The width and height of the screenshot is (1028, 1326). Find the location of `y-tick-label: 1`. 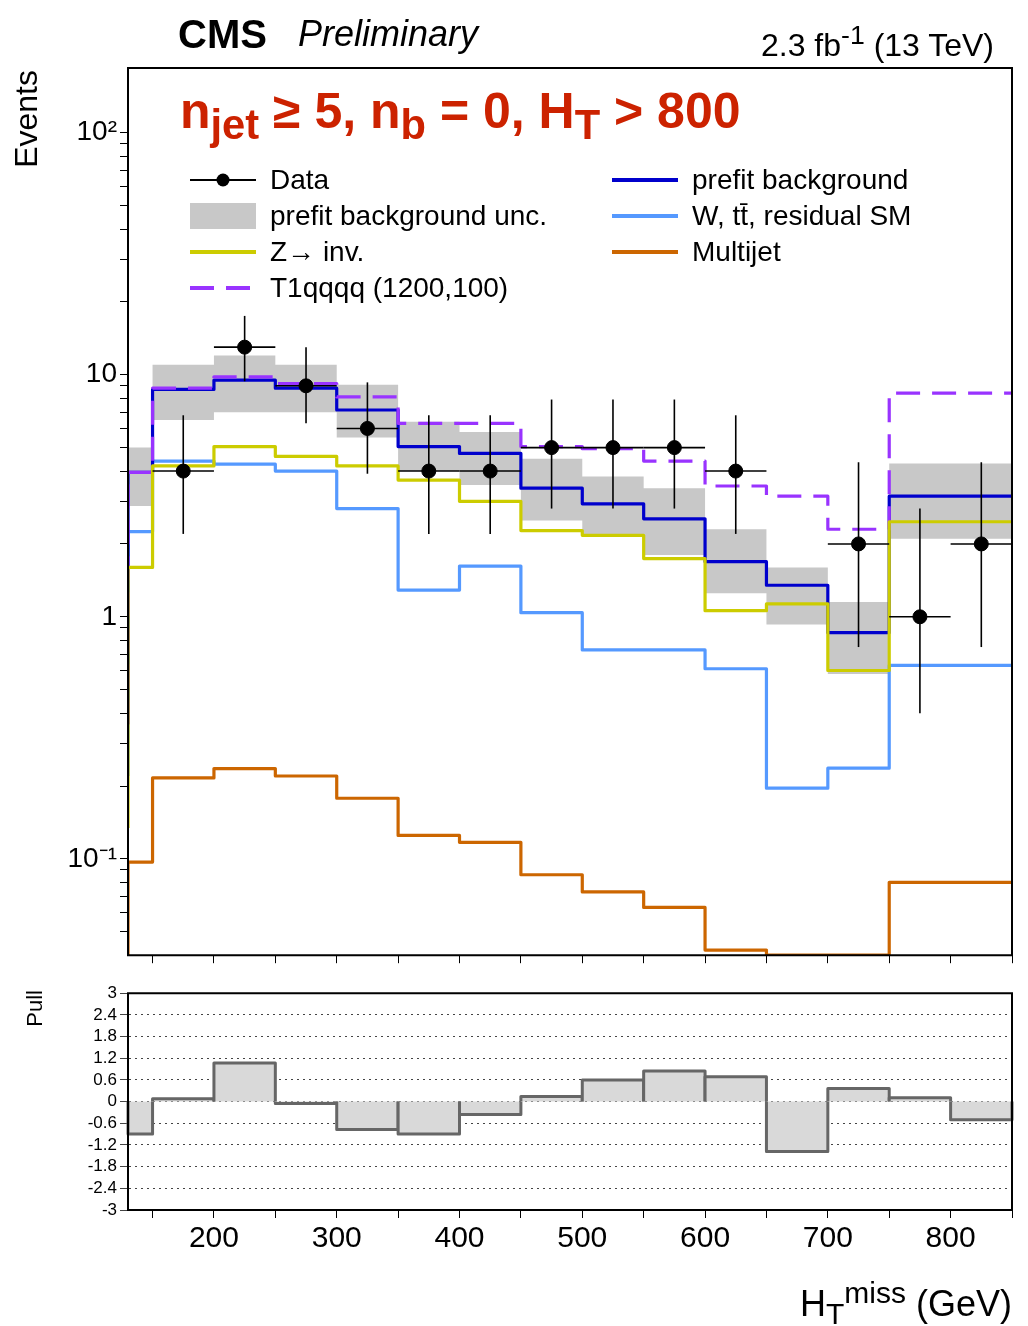

y-tick-label: 1 is located at coordinates (109, 615).